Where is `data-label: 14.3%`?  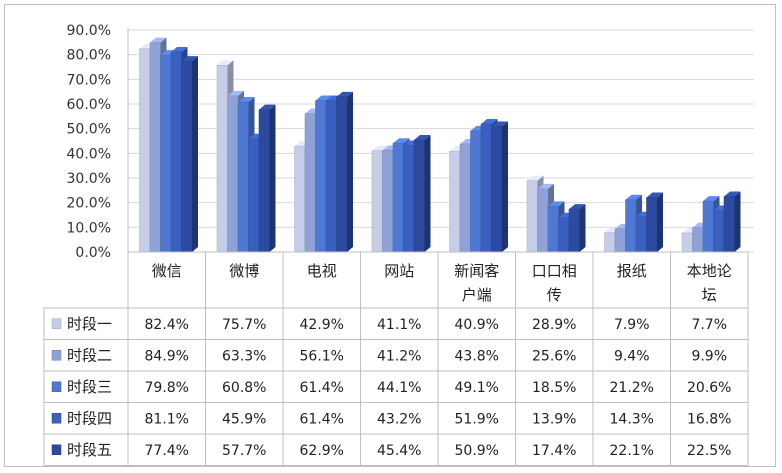 data-label: 14.3% is located at coordinates (632, 419).